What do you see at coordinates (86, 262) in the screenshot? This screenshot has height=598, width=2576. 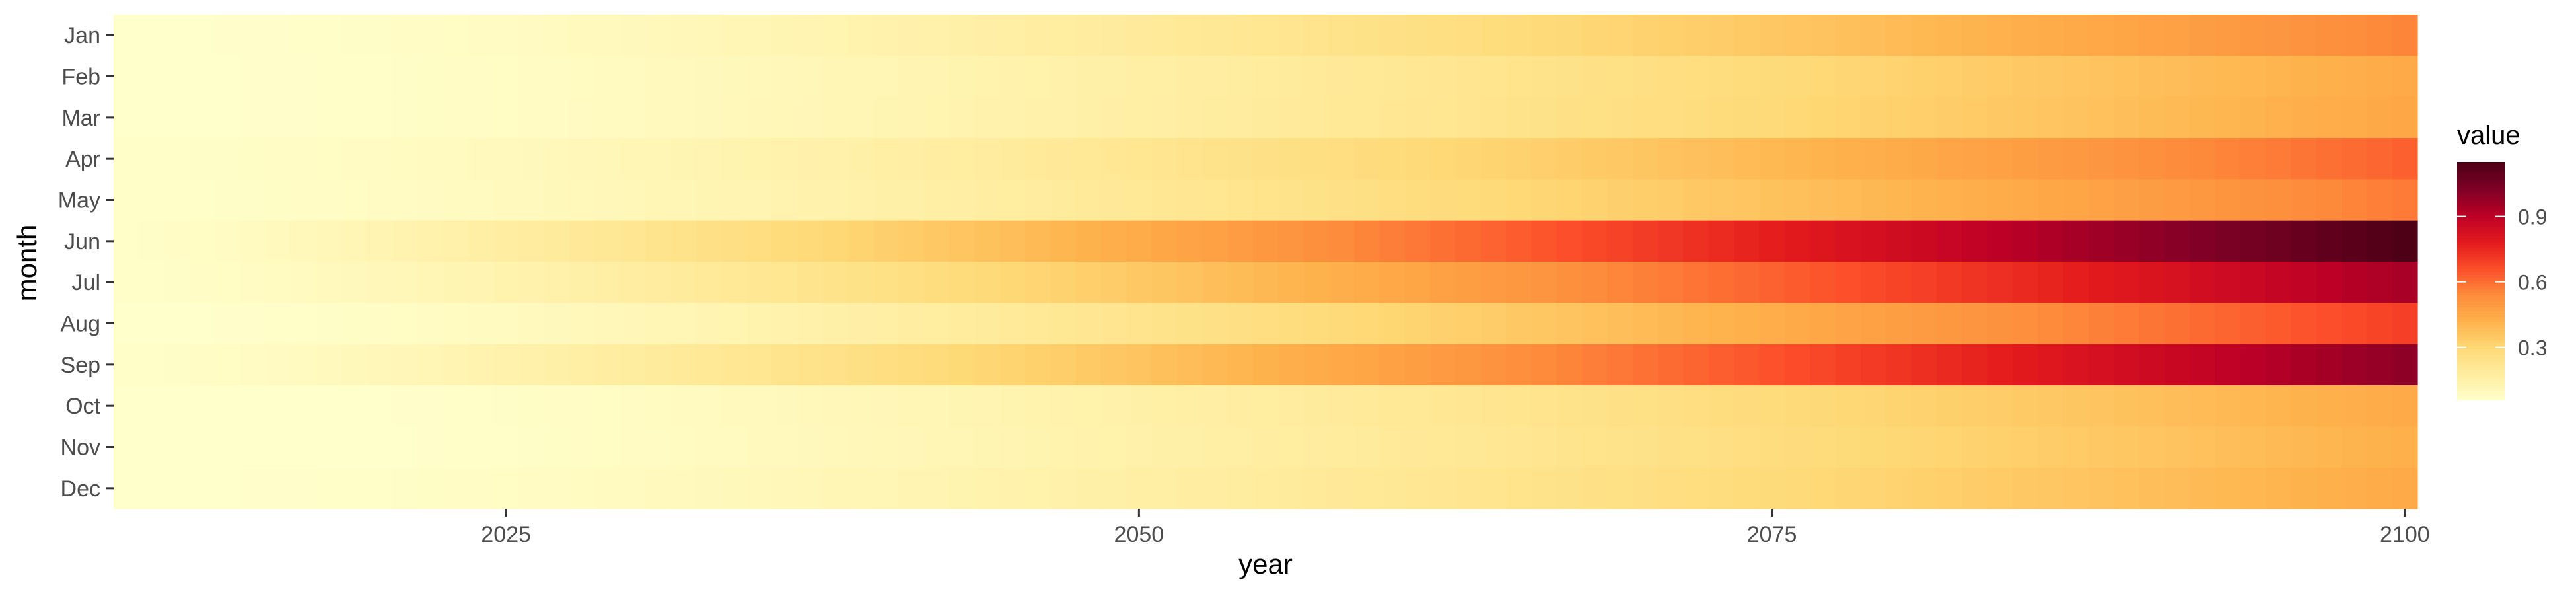 I see `y-axis: Jan Feb Mar Apr May Jun Jul Aug Sep Oct Nov Dec` at bounding box center [86, 262].